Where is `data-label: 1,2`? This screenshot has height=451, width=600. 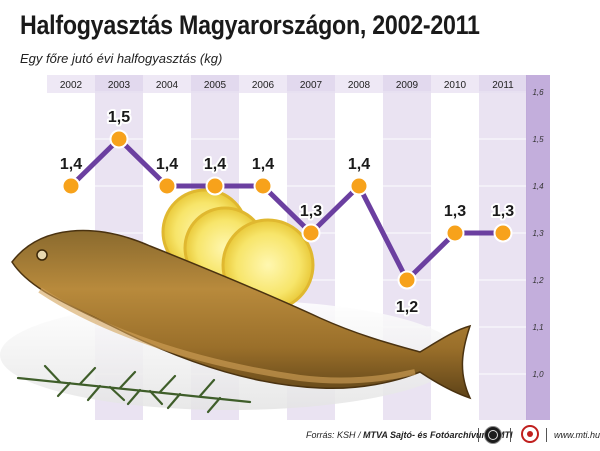 data-label: 1,2 is located at coordinates (407, 307).